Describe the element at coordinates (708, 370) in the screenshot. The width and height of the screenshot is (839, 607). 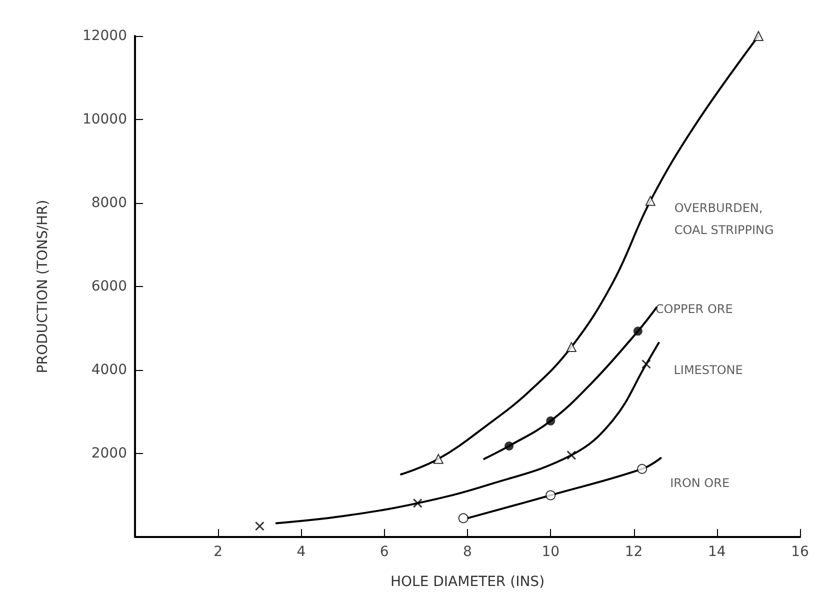
I see `series-label: LIMESTONE` at that location.